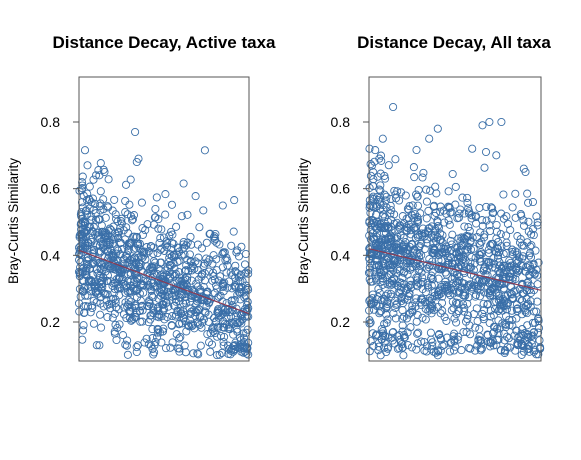 This screenshot has height=460, width=581. What do you see at coordinates (454, 42) in the screenshot?
I see `chart-title: Distance Decay, All taxa` at bounding box center [454, 42].